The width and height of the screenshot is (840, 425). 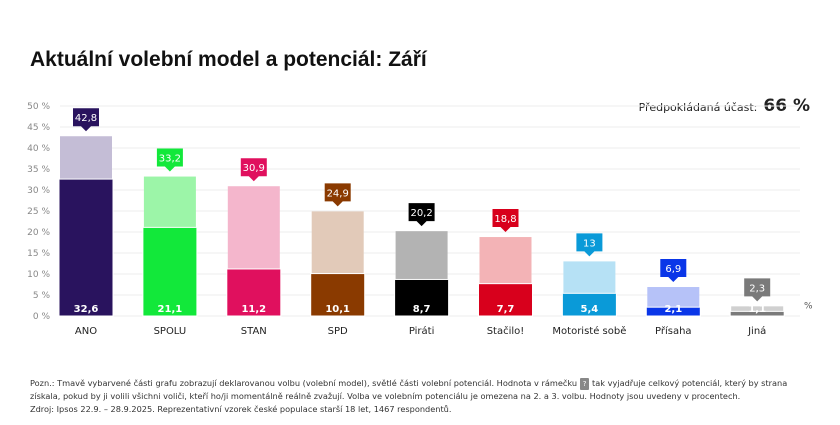 I want to click on potential-value-label: 2,3, so click(x=757, y=288).